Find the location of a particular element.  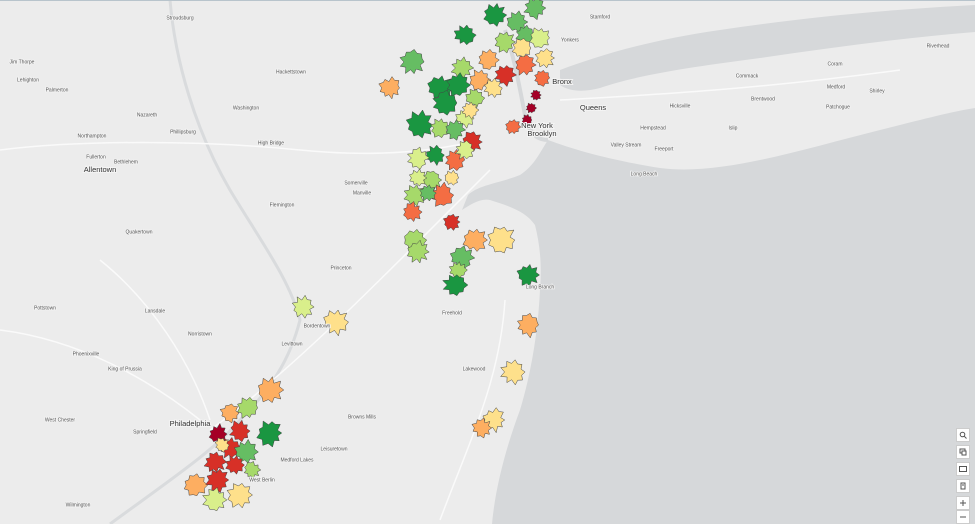

place-label: Washington is located at coordinates (246, 108).